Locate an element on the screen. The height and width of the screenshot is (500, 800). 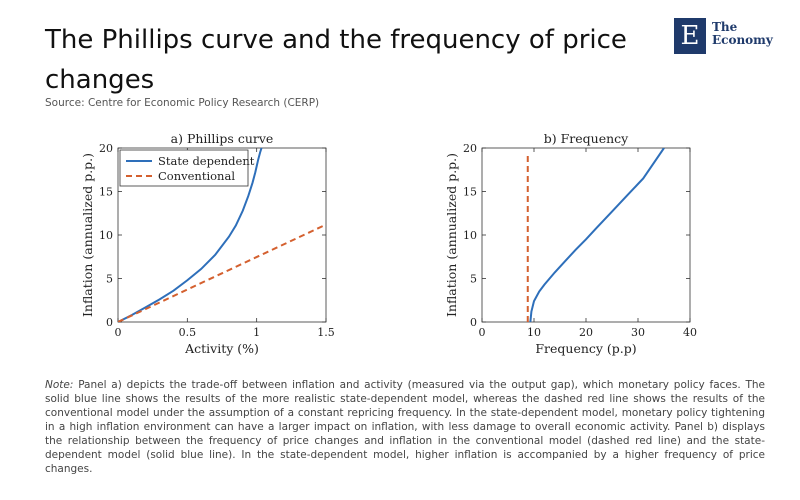
panel-a-series-line-state-dependent is located at coordinates (190, 235).